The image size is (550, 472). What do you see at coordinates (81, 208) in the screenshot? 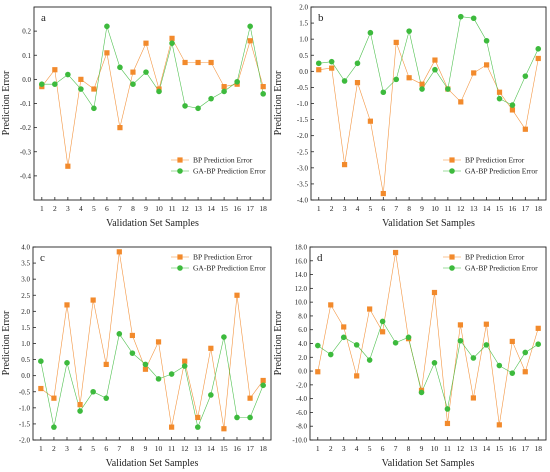
I see `x-tick-label: 4` at bounding box center [81, 208].